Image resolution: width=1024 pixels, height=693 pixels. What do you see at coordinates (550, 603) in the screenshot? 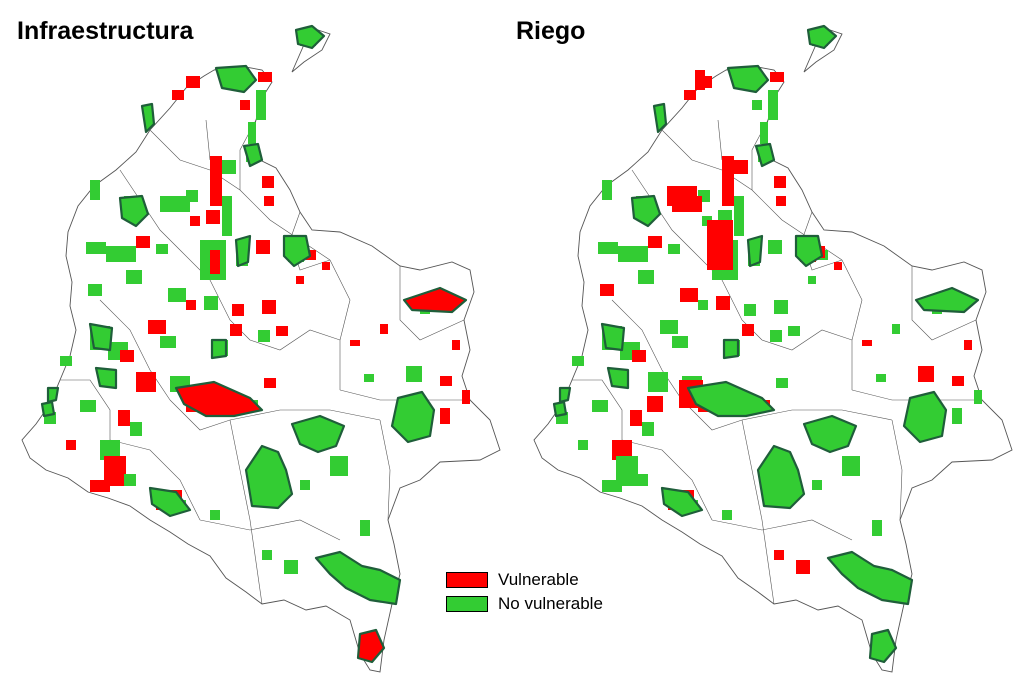
I see `legend-label-no-vulnerable: No vulnerable` at bounding box center [550, 603].